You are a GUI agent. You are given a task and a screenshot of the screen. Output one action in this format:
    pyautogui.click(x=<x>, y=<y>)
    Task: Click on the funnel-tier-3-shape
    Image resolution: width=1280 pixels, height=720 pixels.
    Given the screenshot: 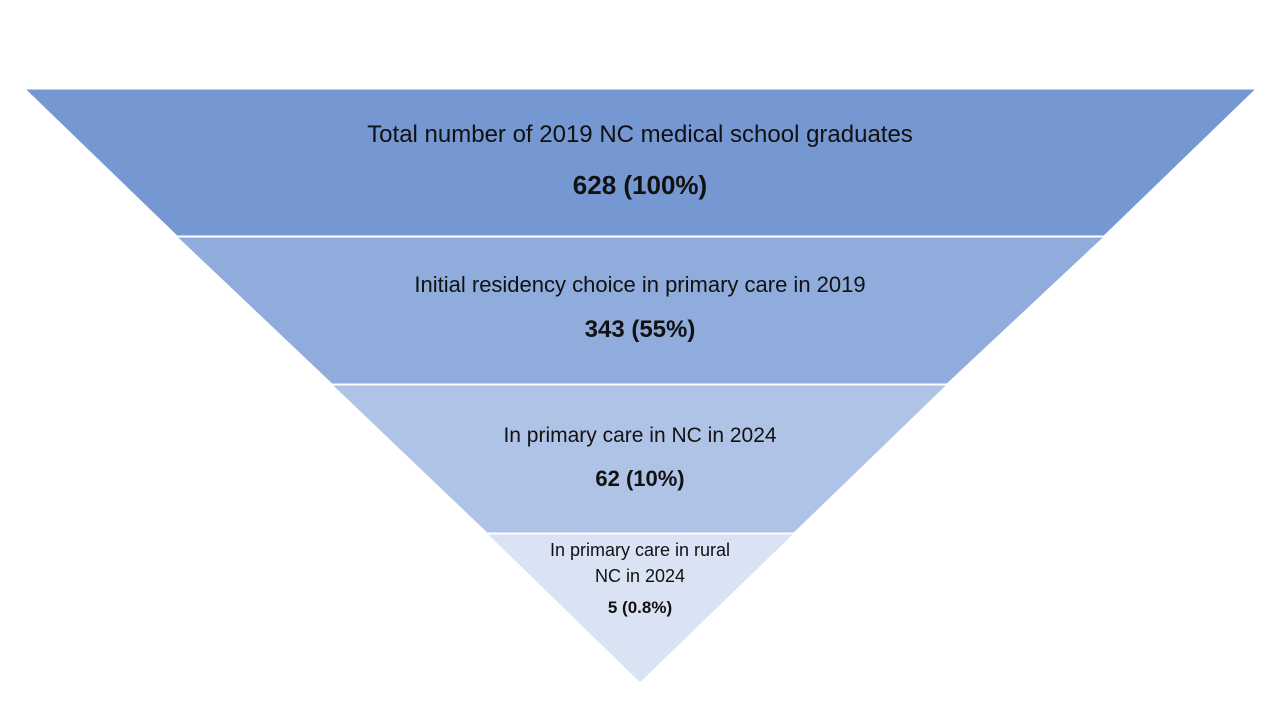 What is the action you would take?
    pyautogui.click(x=640, y=608)
    